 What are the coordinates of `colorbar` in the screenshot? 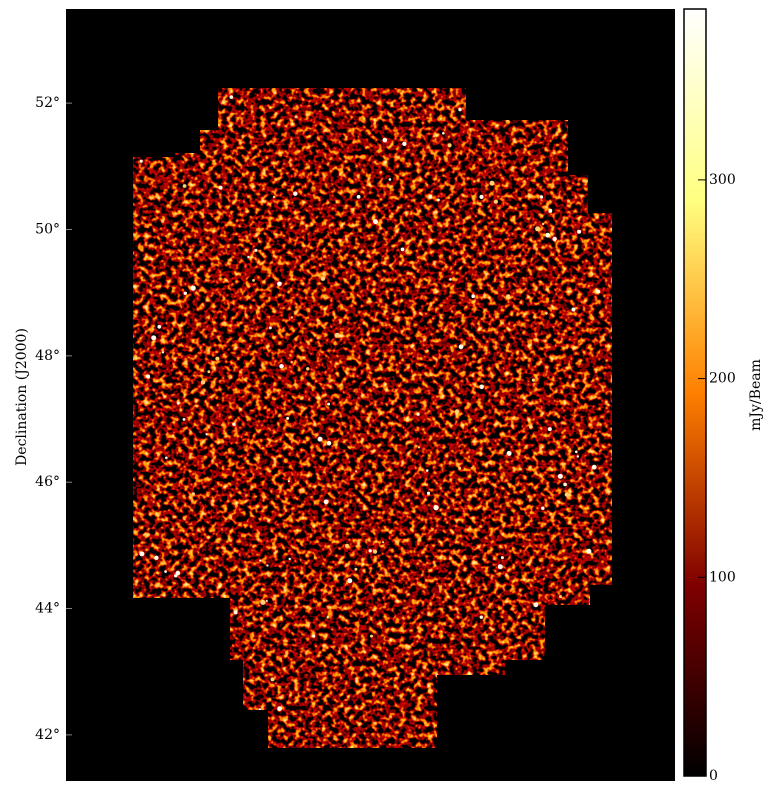 It's located at (695, 392).